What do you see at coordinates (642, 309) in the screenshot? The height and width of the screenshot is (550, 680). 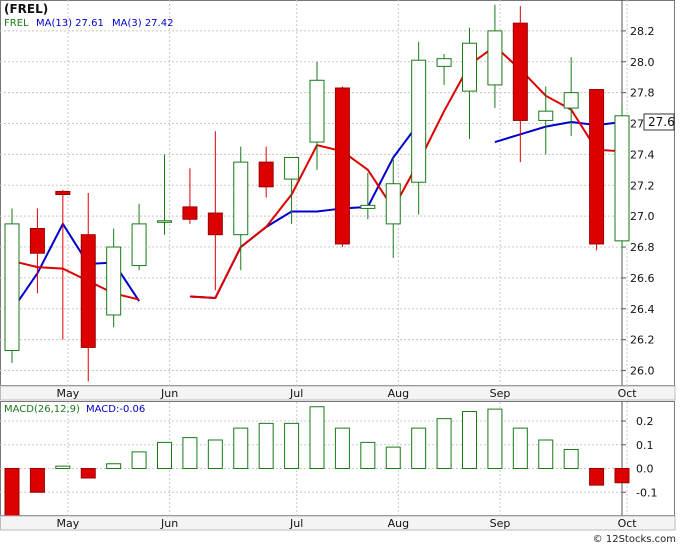 I see `price-y-tick-label: 26.4` at bounding box center [642, 309].